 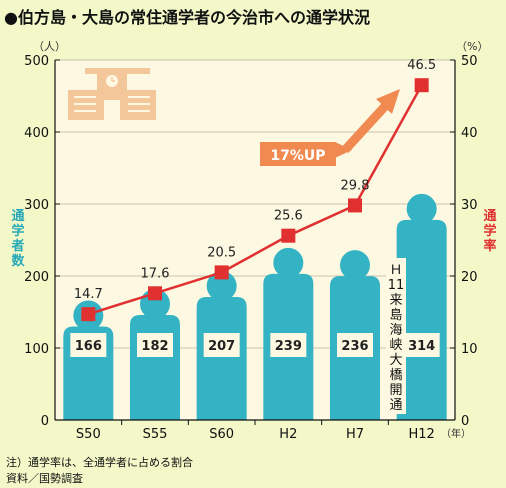 I want to click on rate-label-0: 14.7, so click(x=88, y=294).